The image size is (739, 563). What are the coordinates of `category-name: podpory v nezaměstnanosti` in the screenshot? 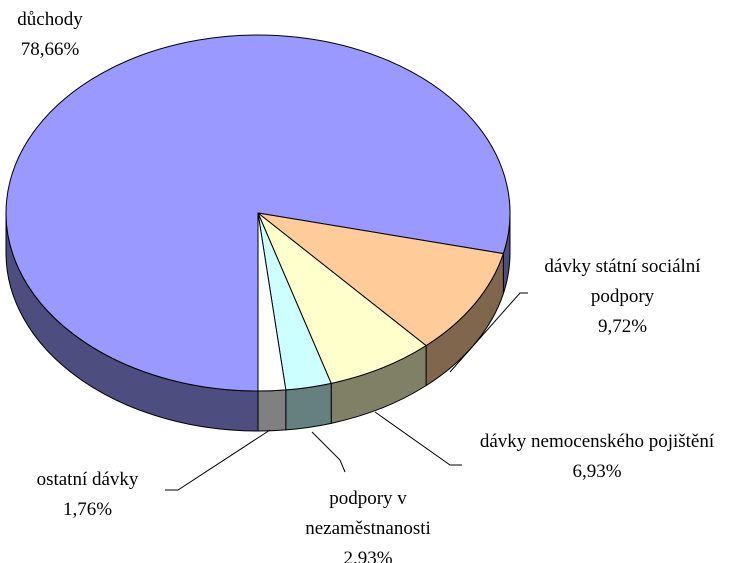 It's located at (368, 513).